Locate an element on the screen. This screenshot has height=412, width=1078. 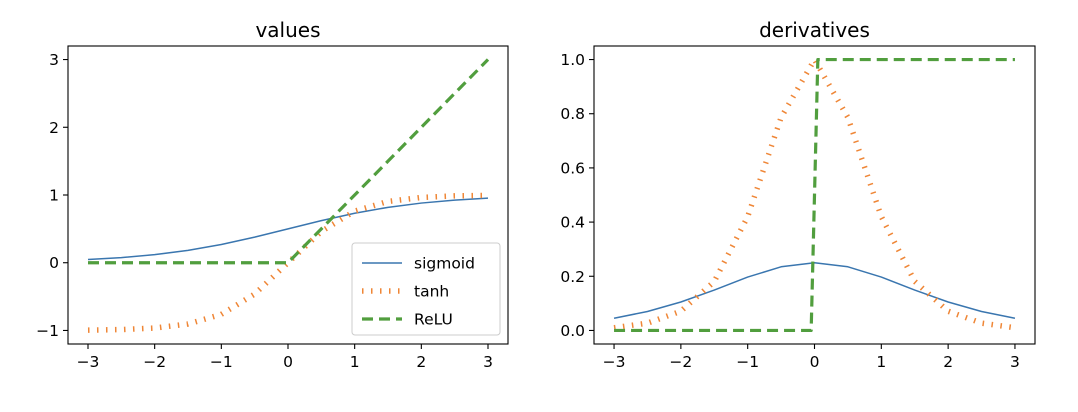
y-tick-label: 0.0 is located at coordinates (572, 331).